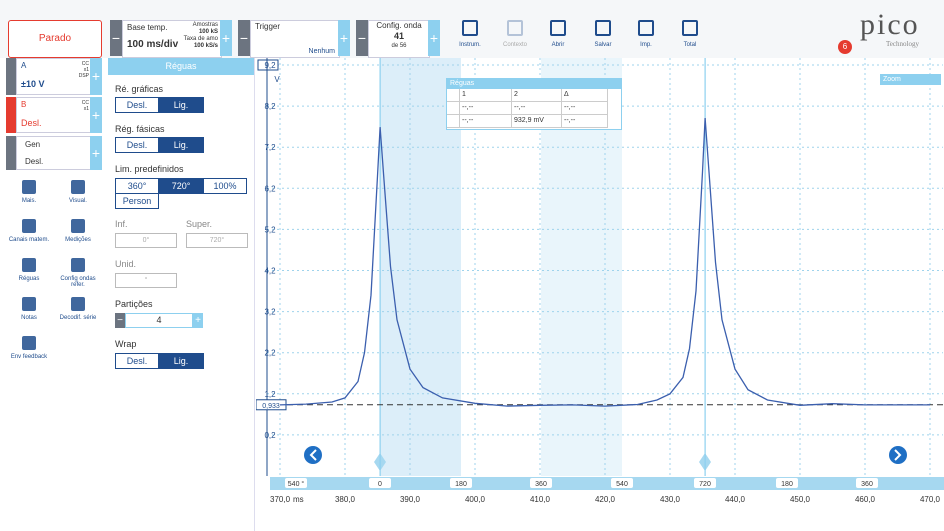 The width and height of the screenshot is (944, 531). Describe the element at coordinates (607, 483) in the screenshot. I see `phase-strip` at that location.